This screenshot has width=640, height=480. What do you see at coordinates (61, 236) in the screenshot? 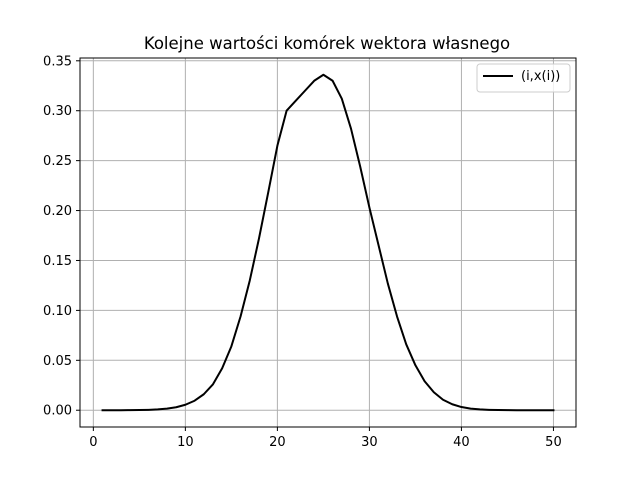
I see `y-axis: 0.00 0.05 0.10 0.15 0.20 0.25 0.30 0.35` at bounding box center [61, 236].